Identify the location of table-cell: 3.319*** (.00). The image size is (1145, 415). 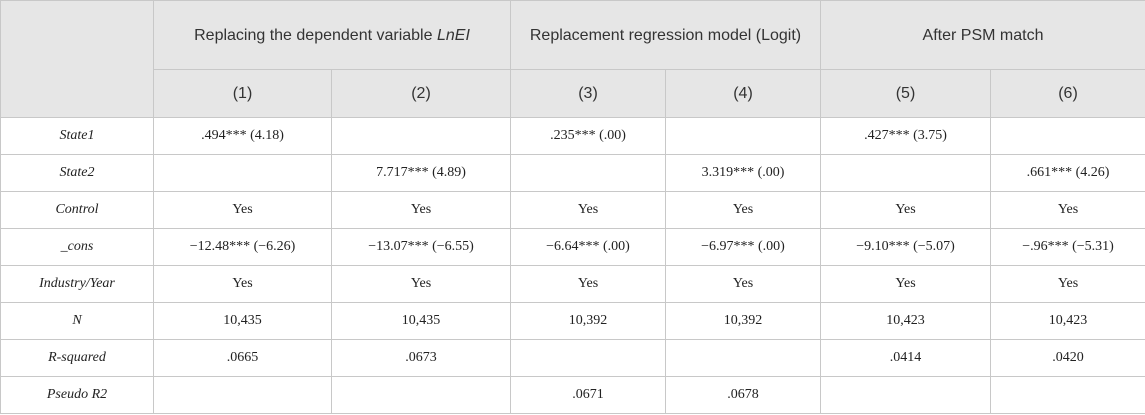
(743, 173).